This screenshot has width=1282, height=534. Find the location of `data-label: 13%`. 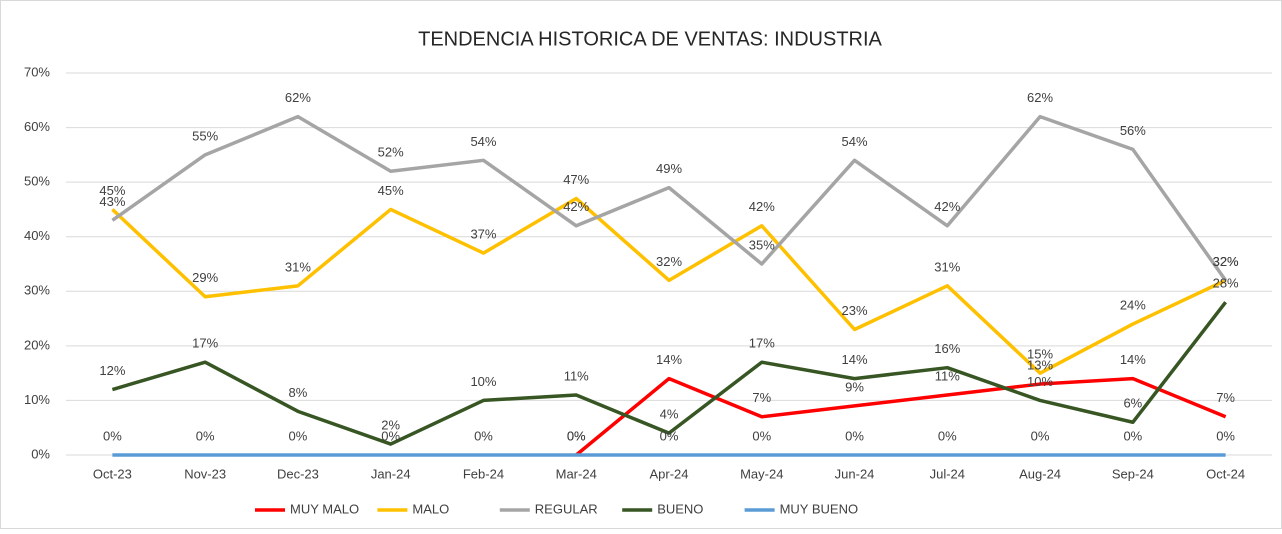

data-label: 13% is located at coordinates (1040, 364).